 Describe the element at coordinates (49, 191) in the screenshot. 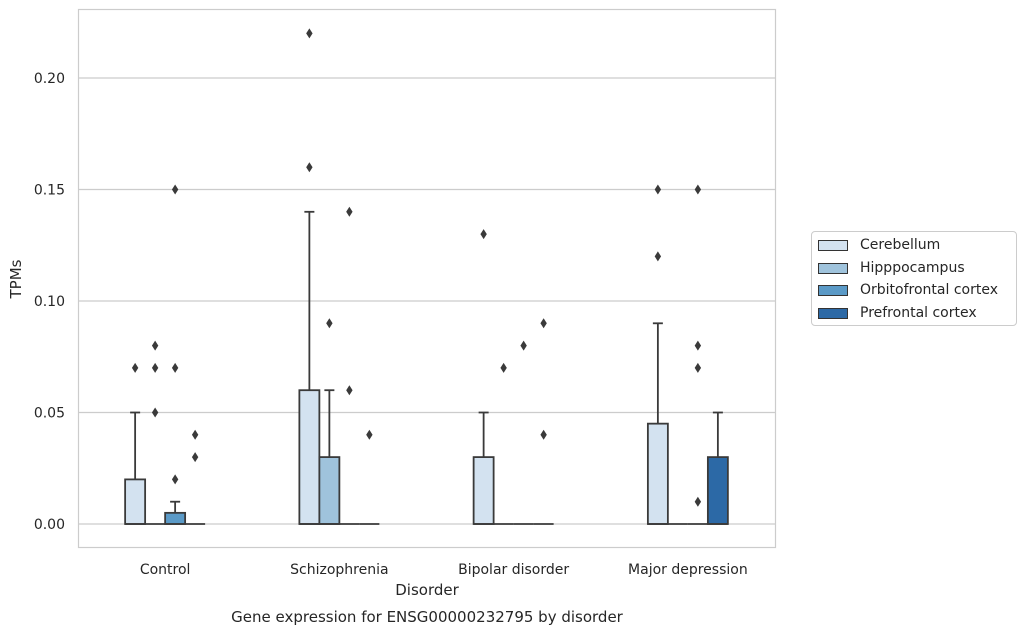

I see `y-tick-label: 0.15` at that location.